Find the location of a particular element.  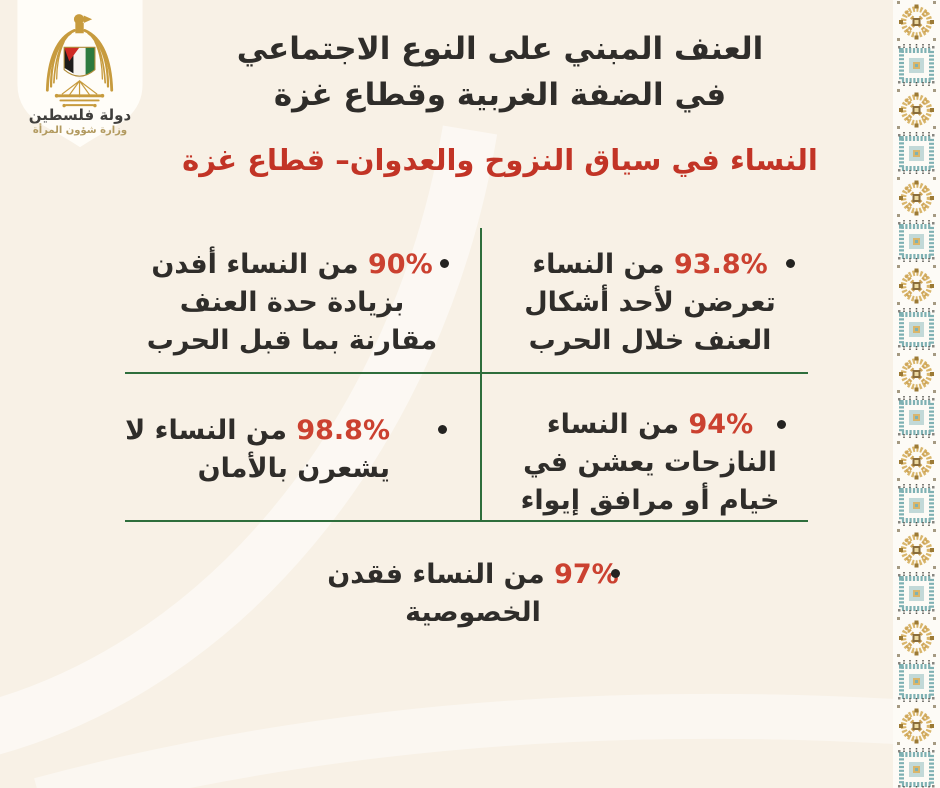

stat-text: خيام أو مرافق إيواء is located at coordinates (650, 500).